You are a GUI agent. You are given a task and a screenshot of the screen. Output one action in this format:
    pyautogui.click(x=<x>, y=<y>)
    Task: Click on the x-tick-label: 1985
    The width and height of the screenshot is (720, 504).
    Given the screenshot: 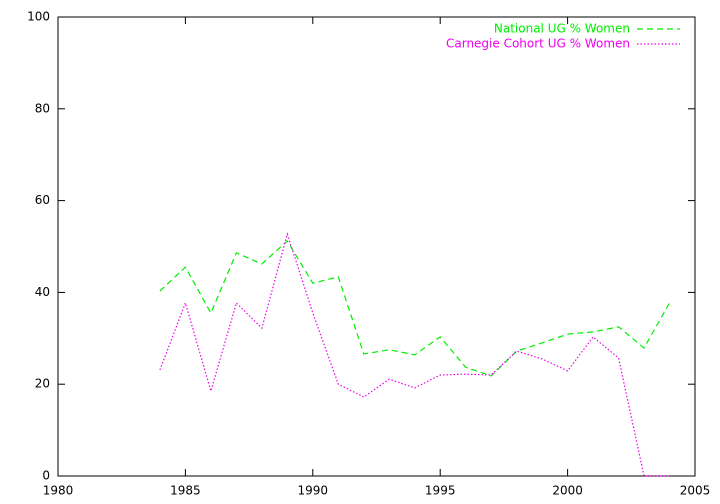 What is the action you would take?
    pyautogui.click(x=185, y=491)
    